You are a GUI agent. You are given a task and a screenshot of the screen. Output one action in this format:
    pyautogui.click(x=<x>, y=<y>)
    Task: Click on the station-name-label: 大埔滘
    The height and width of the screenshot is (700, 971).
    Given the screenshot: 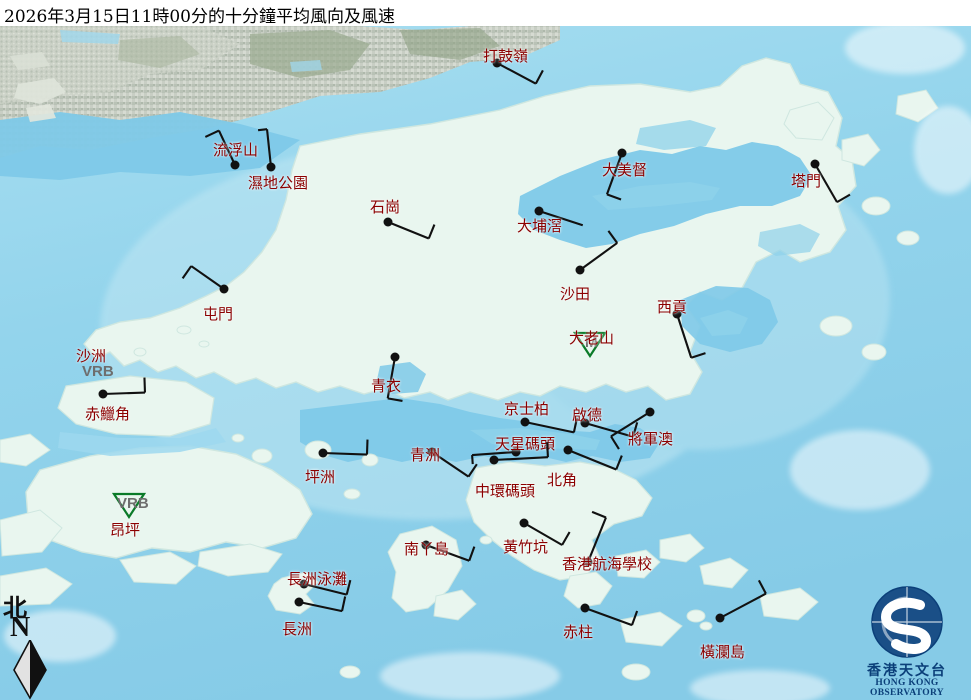 What is the action you would take?
    pyautogui.click(x=540, y=226)
    